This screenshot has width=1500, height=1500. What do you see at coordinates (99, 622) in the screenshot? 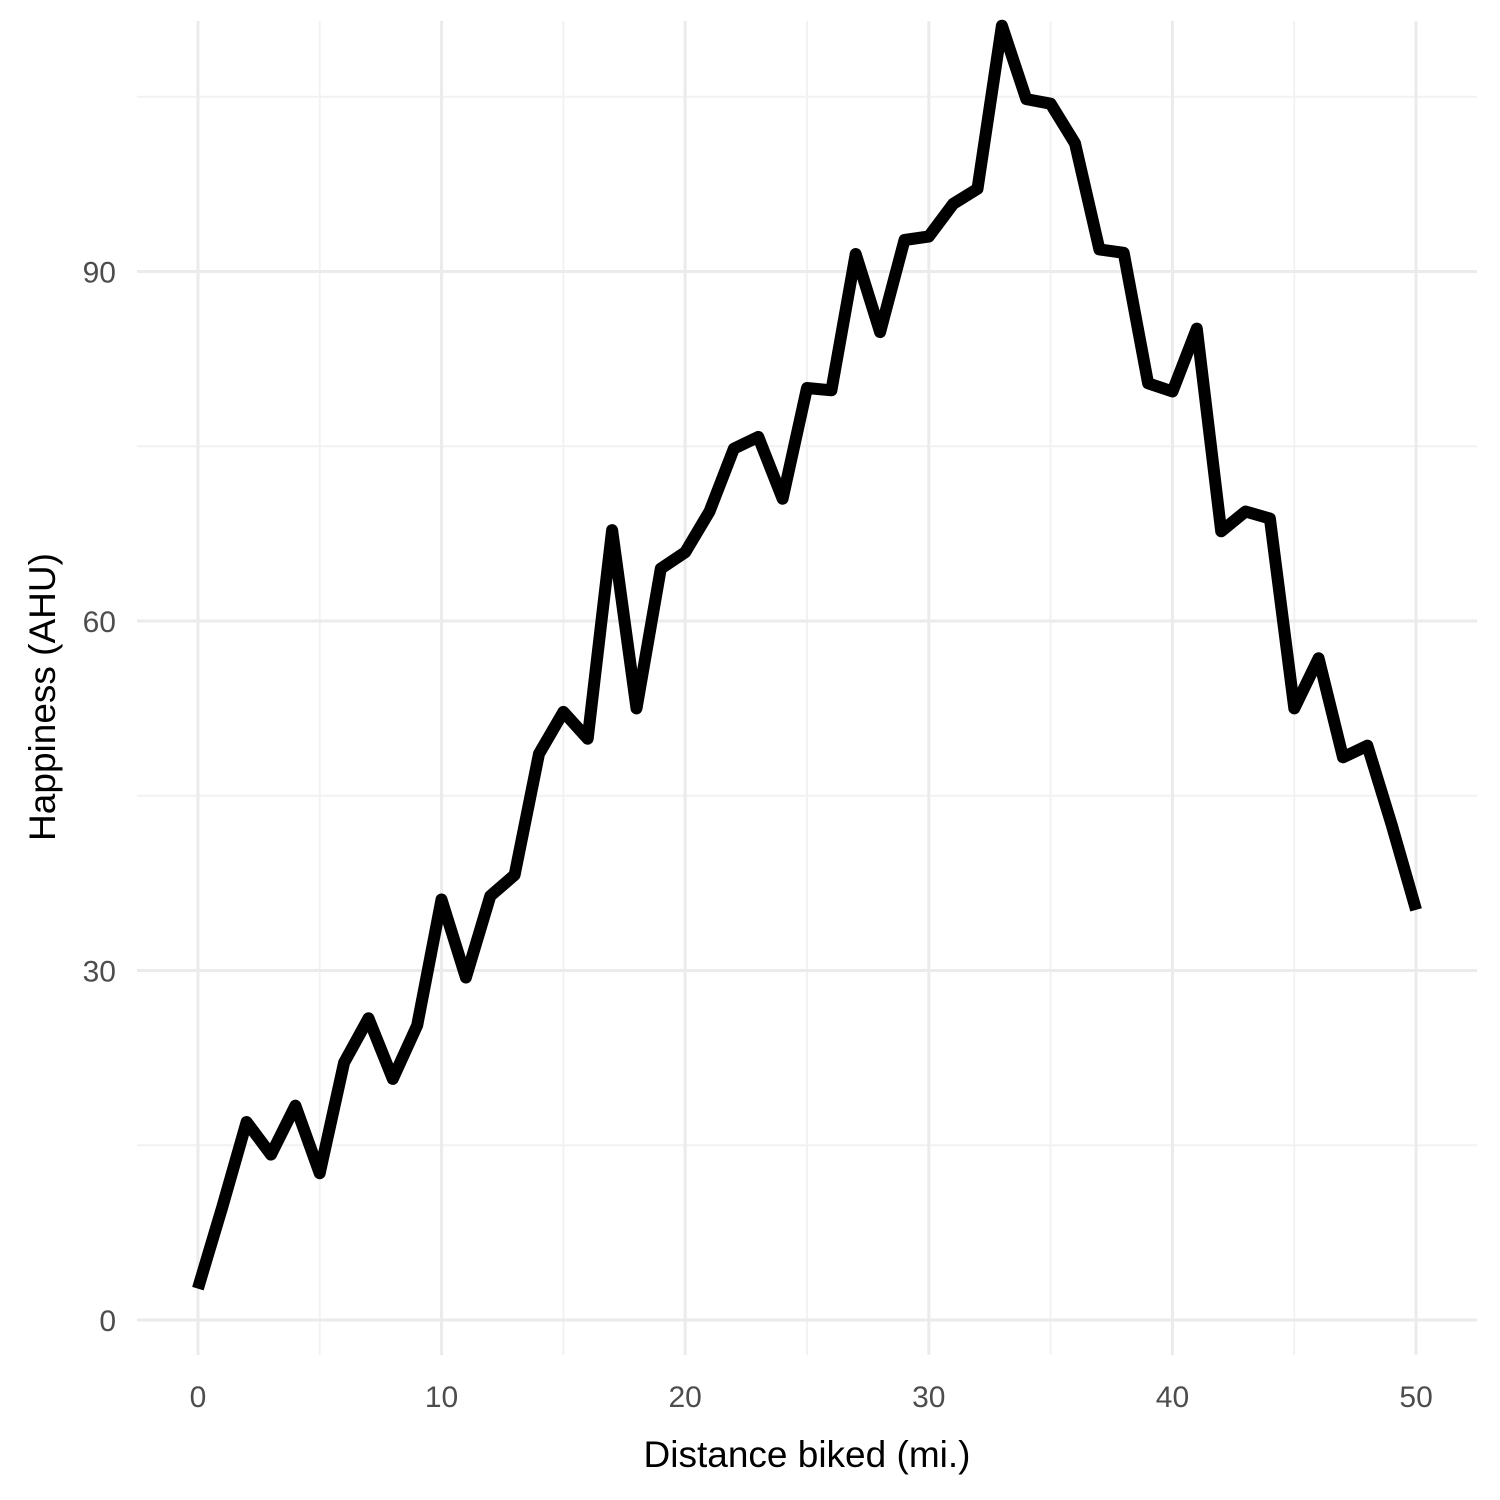
I see `y-tick-label: 60` at bounding box center [99, 622].